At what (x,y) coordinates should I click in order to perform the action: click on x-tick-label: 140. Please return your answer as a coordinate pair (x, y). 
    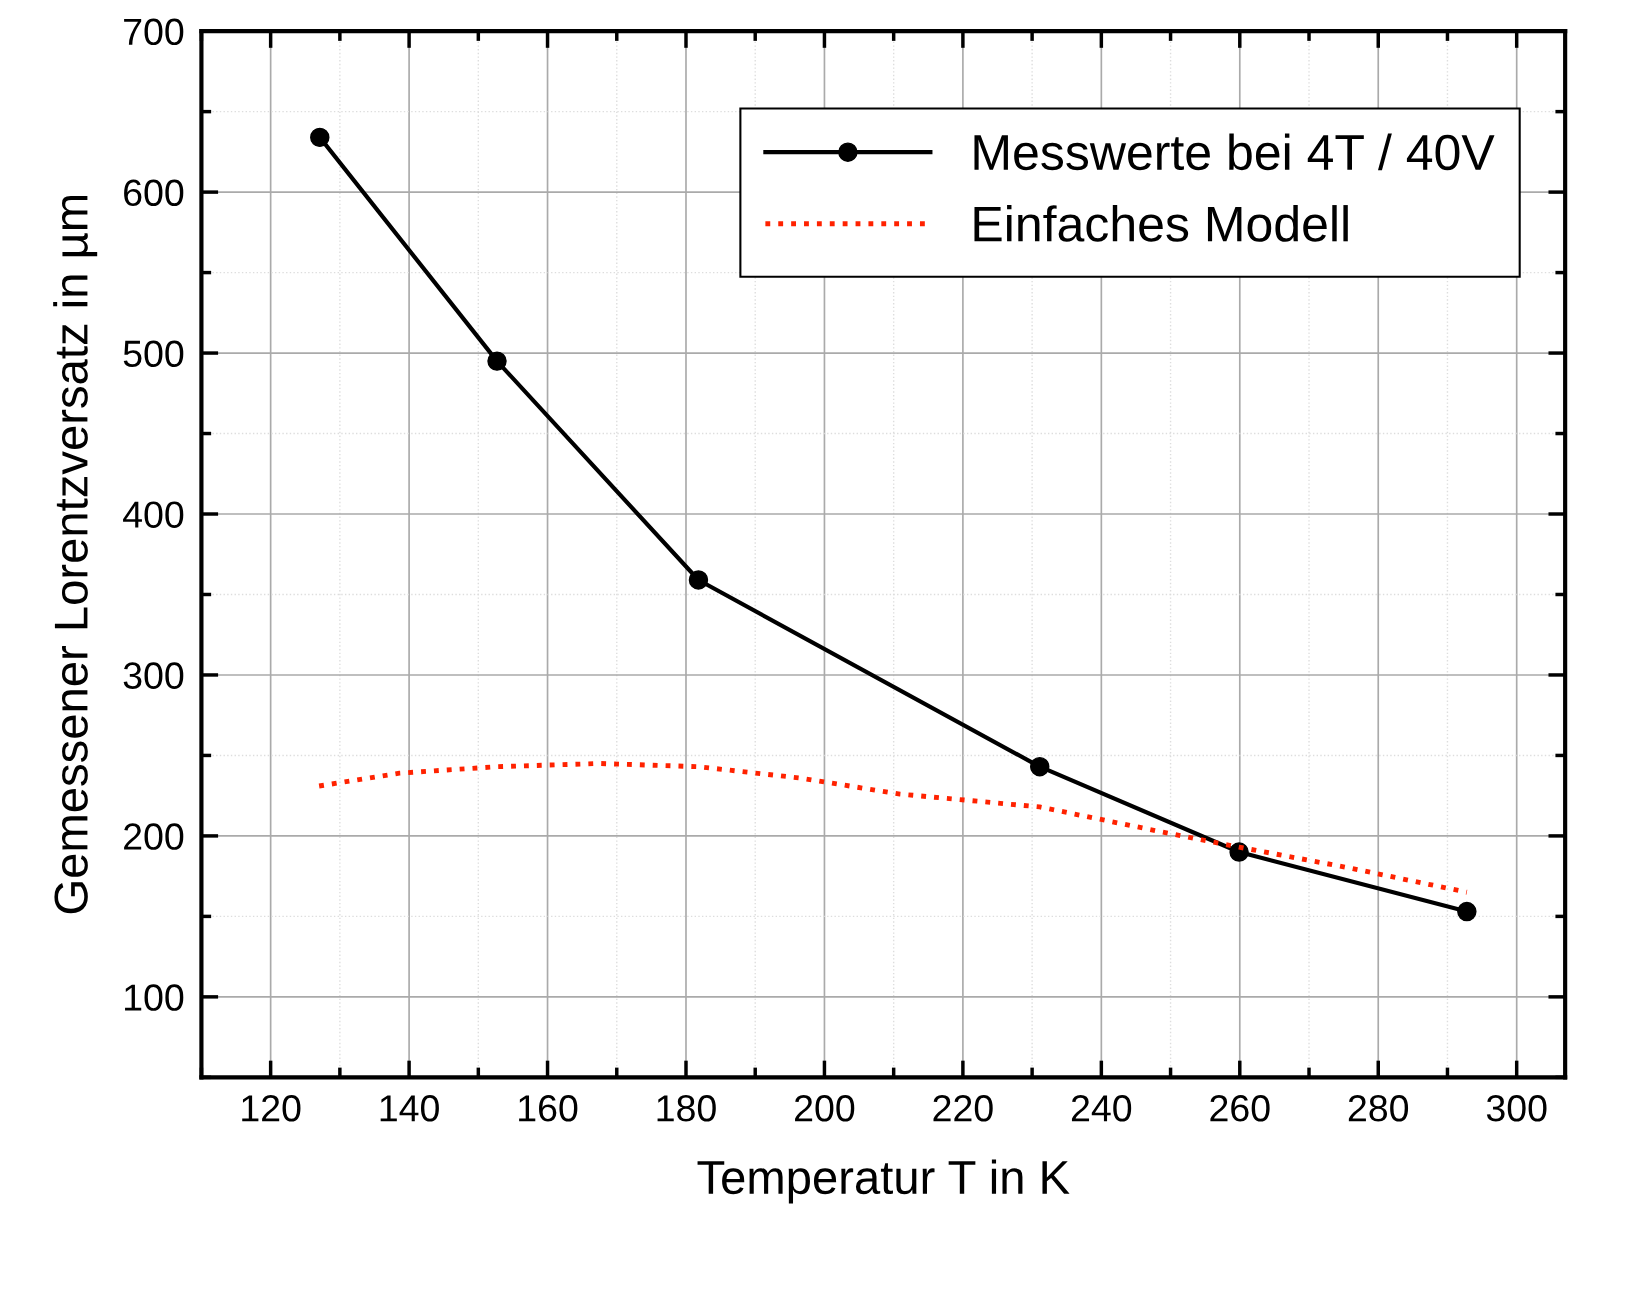
    Looking at the image, I should click on (409, 1108).